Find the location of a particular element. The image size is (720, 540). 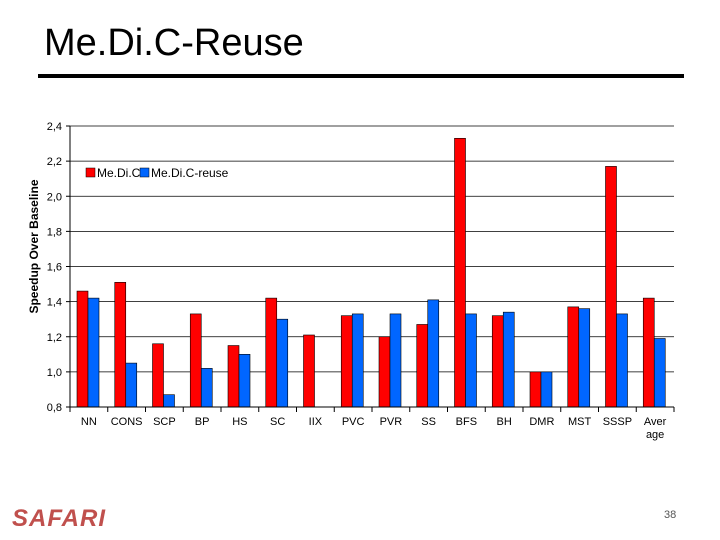

x-tick-label: HS is located at coordinates (239, 422).